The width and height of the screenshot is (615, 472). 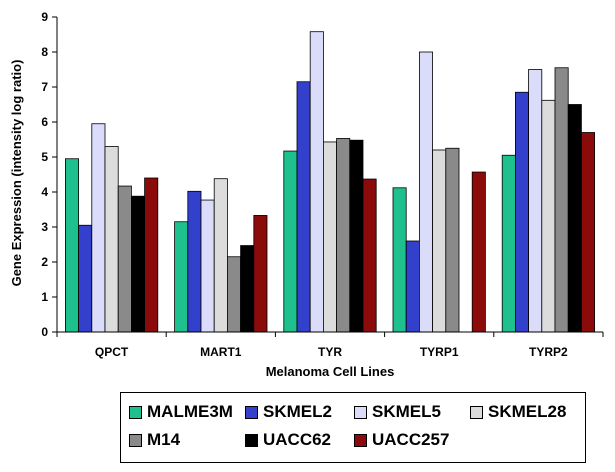 I want to click on x-axis-label: Melanoma Cell Lines, so click(x=330, y=371).